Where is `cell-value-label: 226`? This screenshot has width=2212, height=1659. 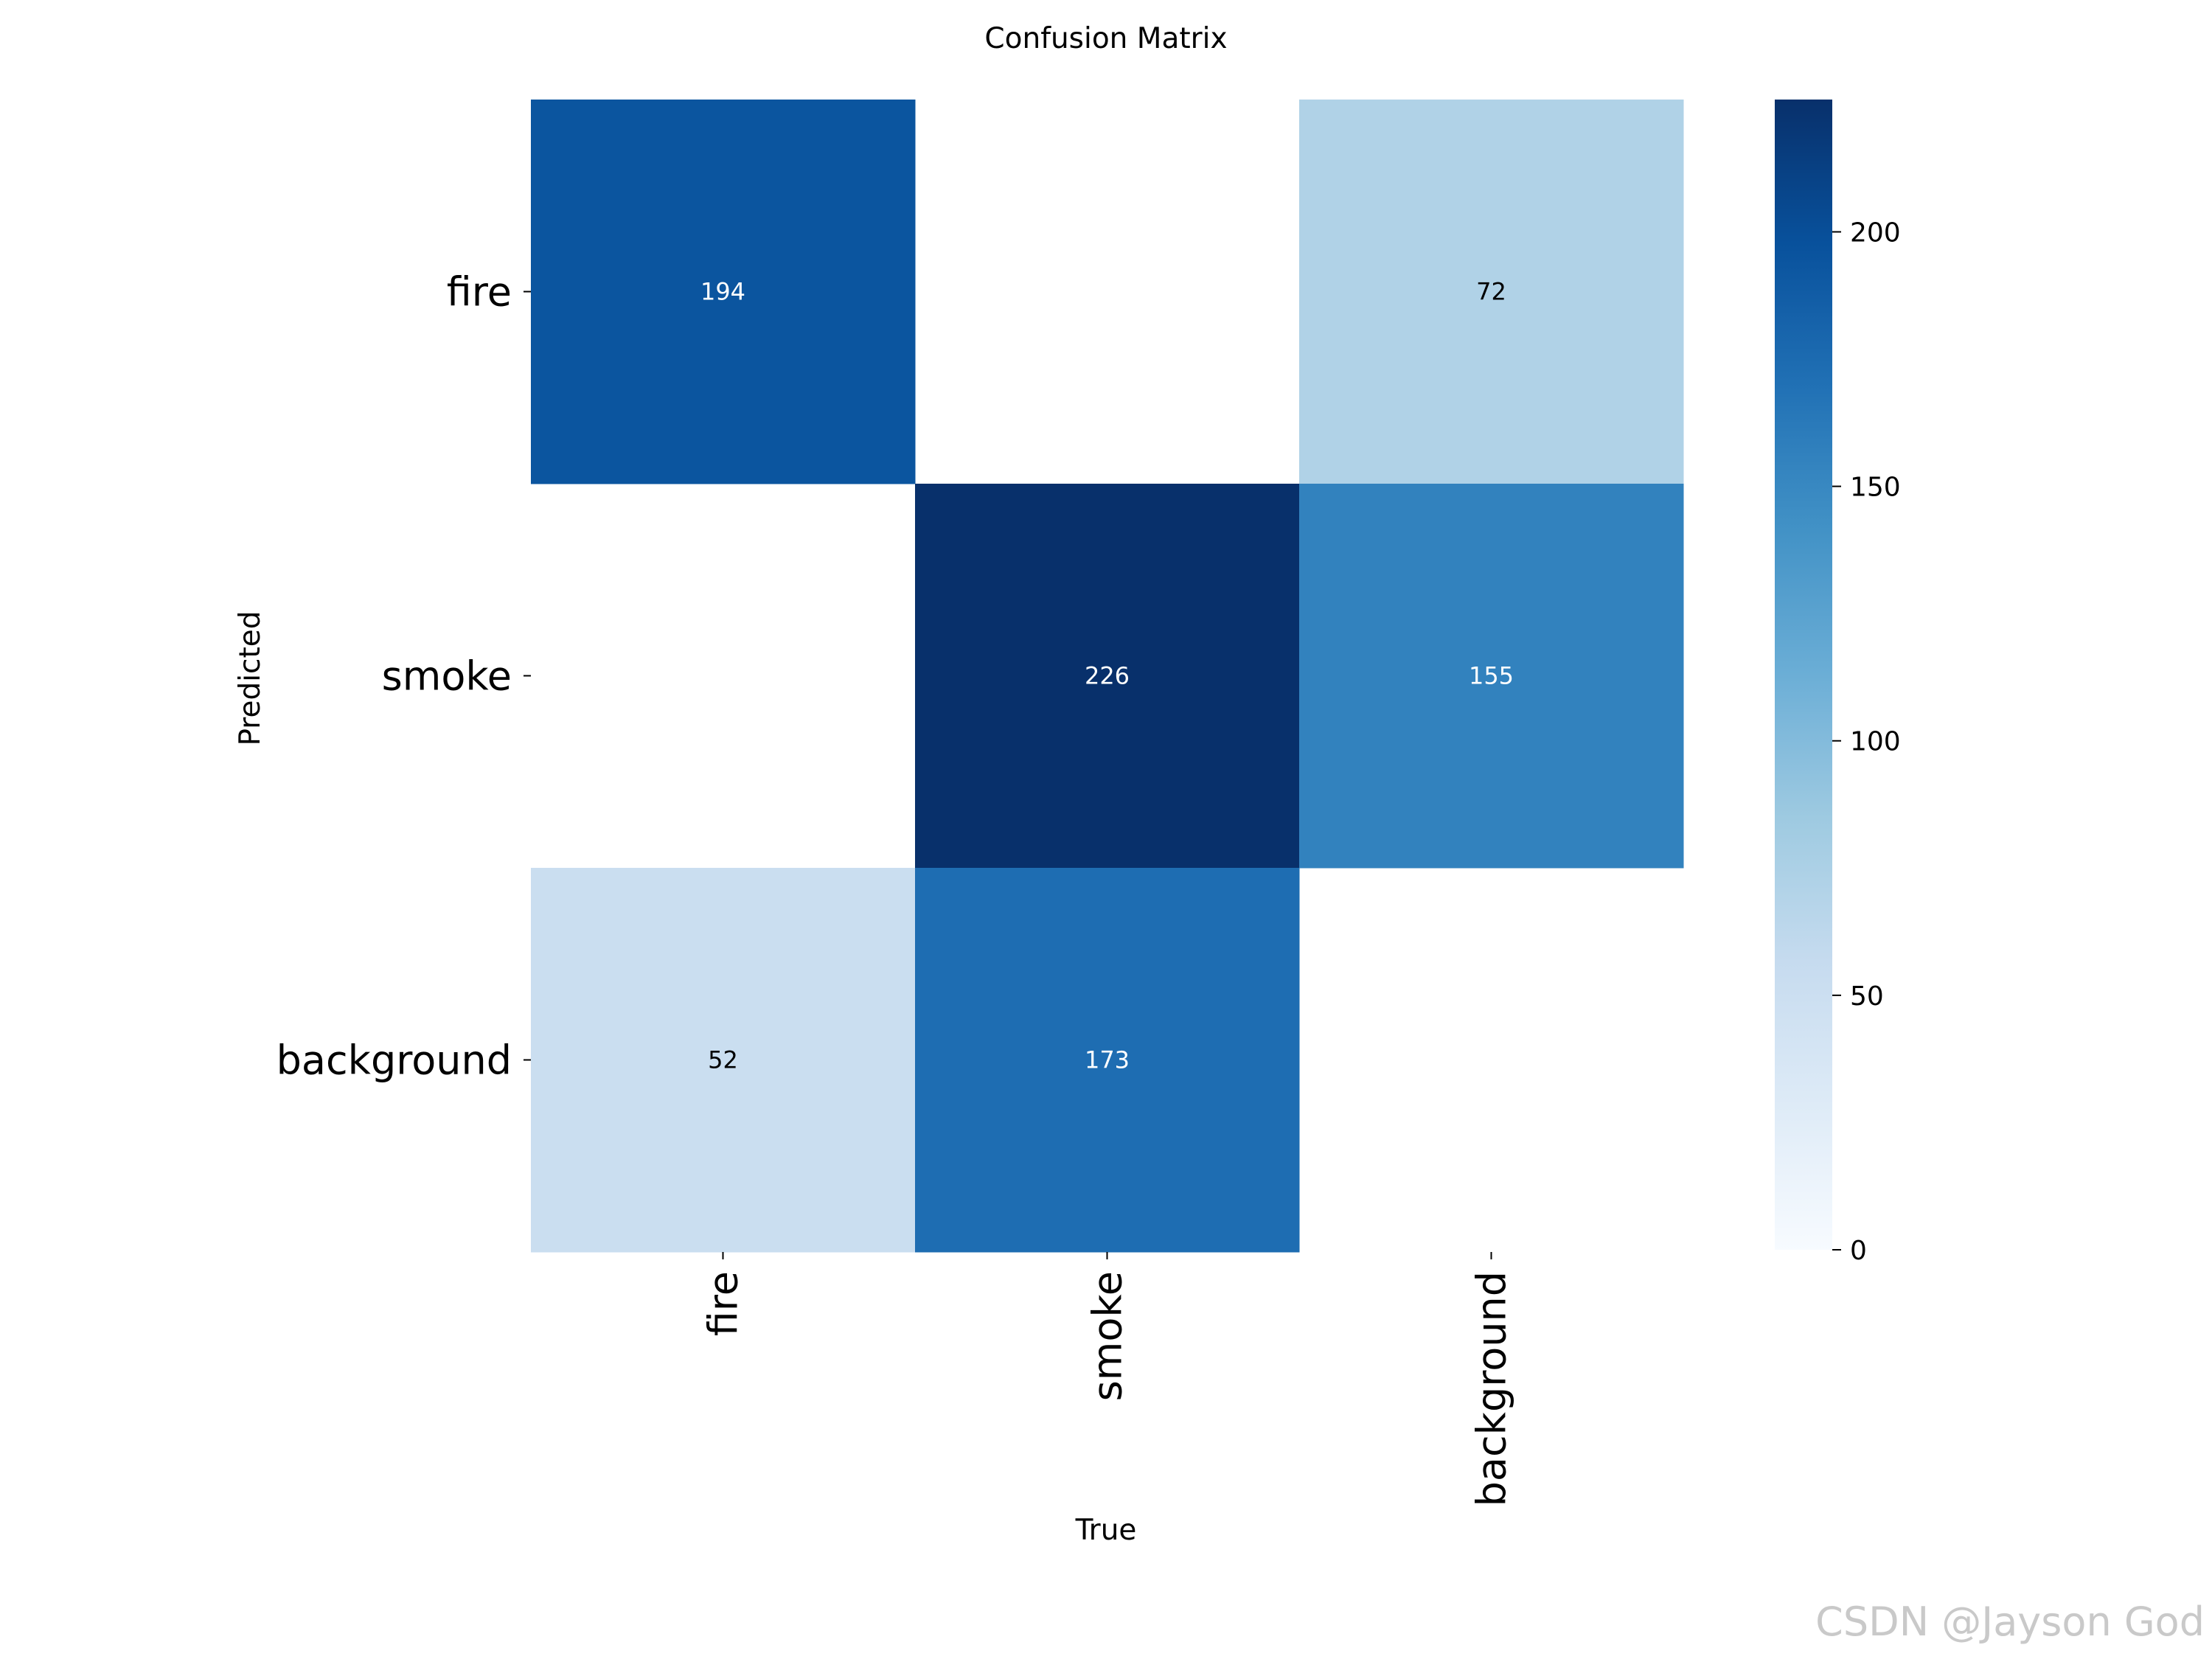 cell-value-label: 226 is located at coordinates (1107, 676).